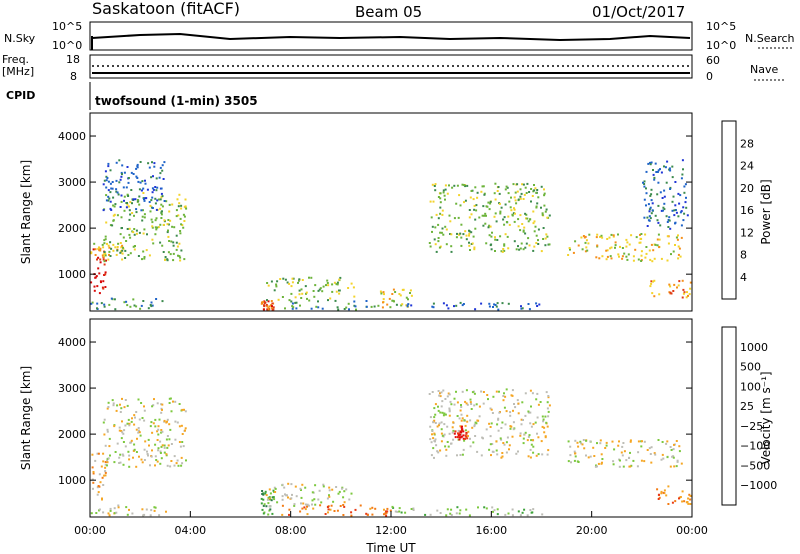  I want to click on colorbar-tick-label: −25, so click(751, 426).